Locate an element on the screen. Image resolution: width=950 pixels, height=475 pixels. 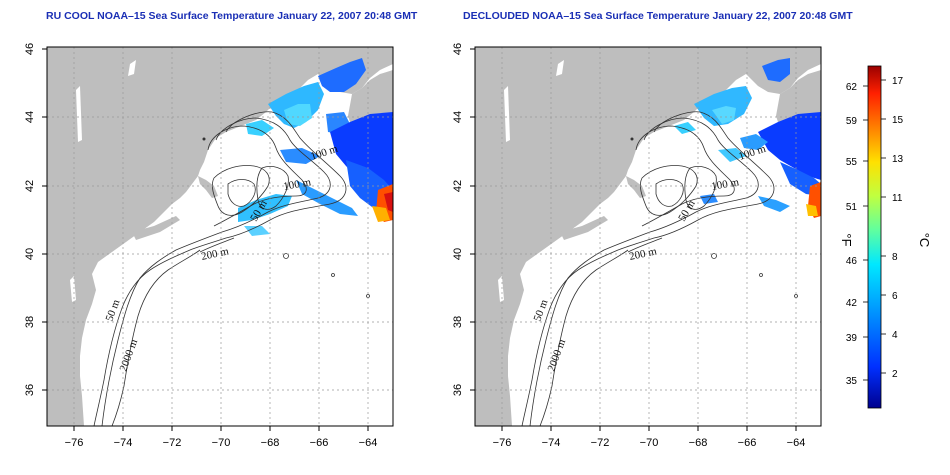
celsius-tick-label: 6 is located at coordinates (895, 296).